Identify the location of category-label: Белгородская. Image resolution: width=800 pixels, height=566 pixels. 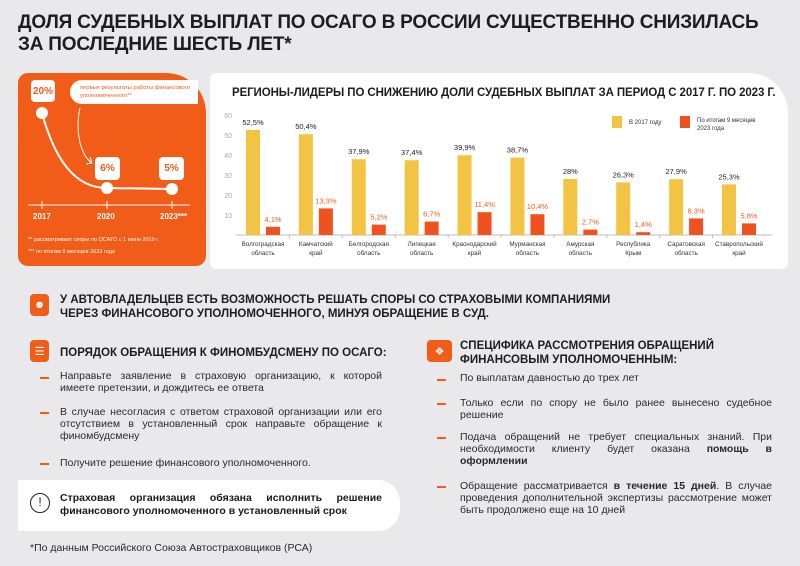
(369, 244).